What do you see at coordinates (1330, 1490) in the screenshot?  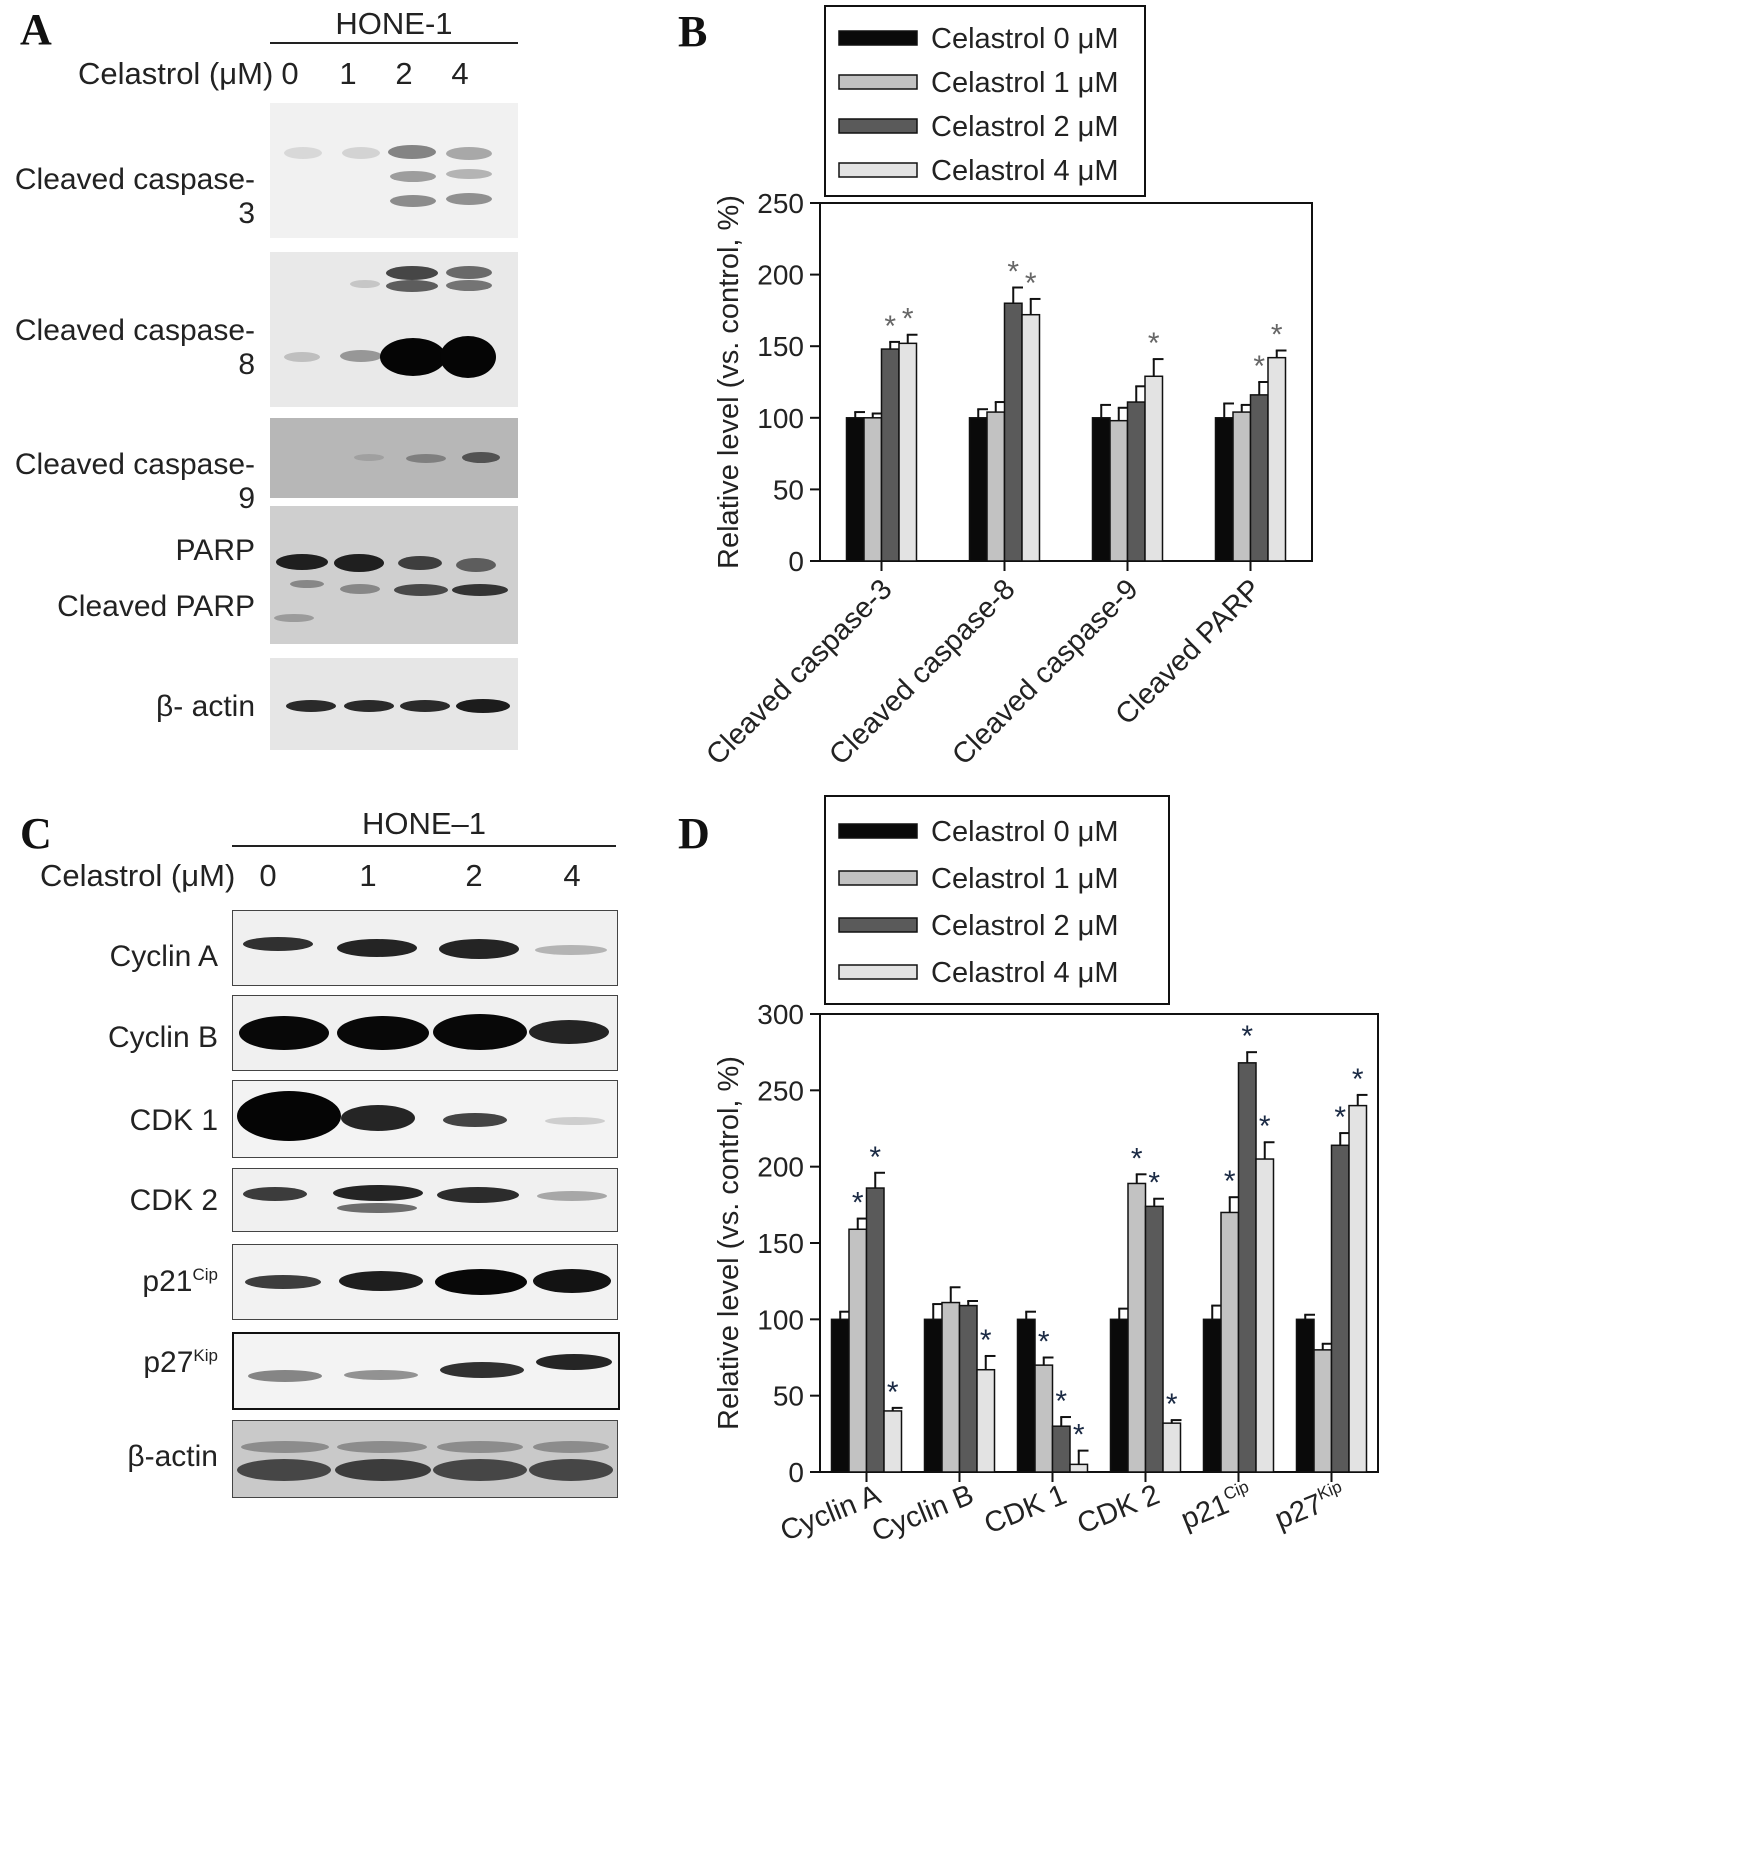 I see `x-category-sup-5: Kip` at bounding box center [1330, 1490].